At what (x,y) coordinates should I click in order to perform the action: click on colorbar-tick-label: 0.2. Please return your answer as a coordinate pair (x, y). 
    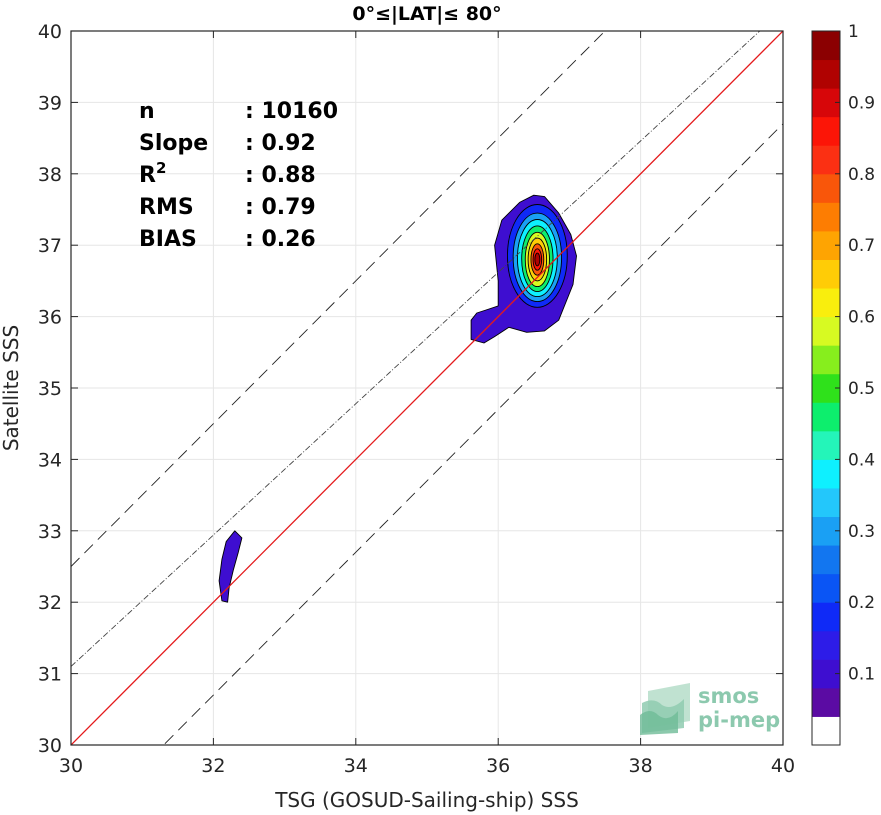
    Looking at the image, I should click on (861, 603).